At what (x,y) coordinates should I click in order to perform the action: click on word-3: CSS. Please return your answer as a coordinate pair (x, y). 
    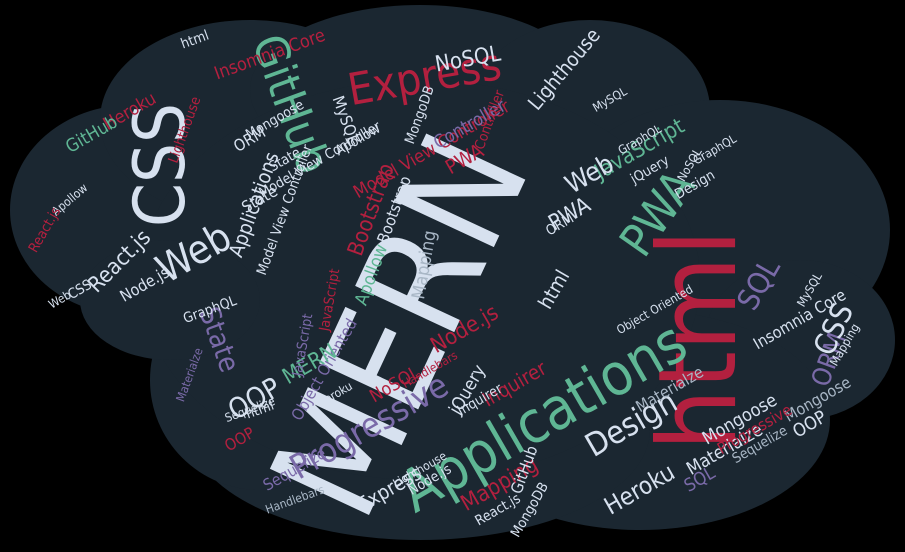
    Looking at the image, I should click on (160, 165).